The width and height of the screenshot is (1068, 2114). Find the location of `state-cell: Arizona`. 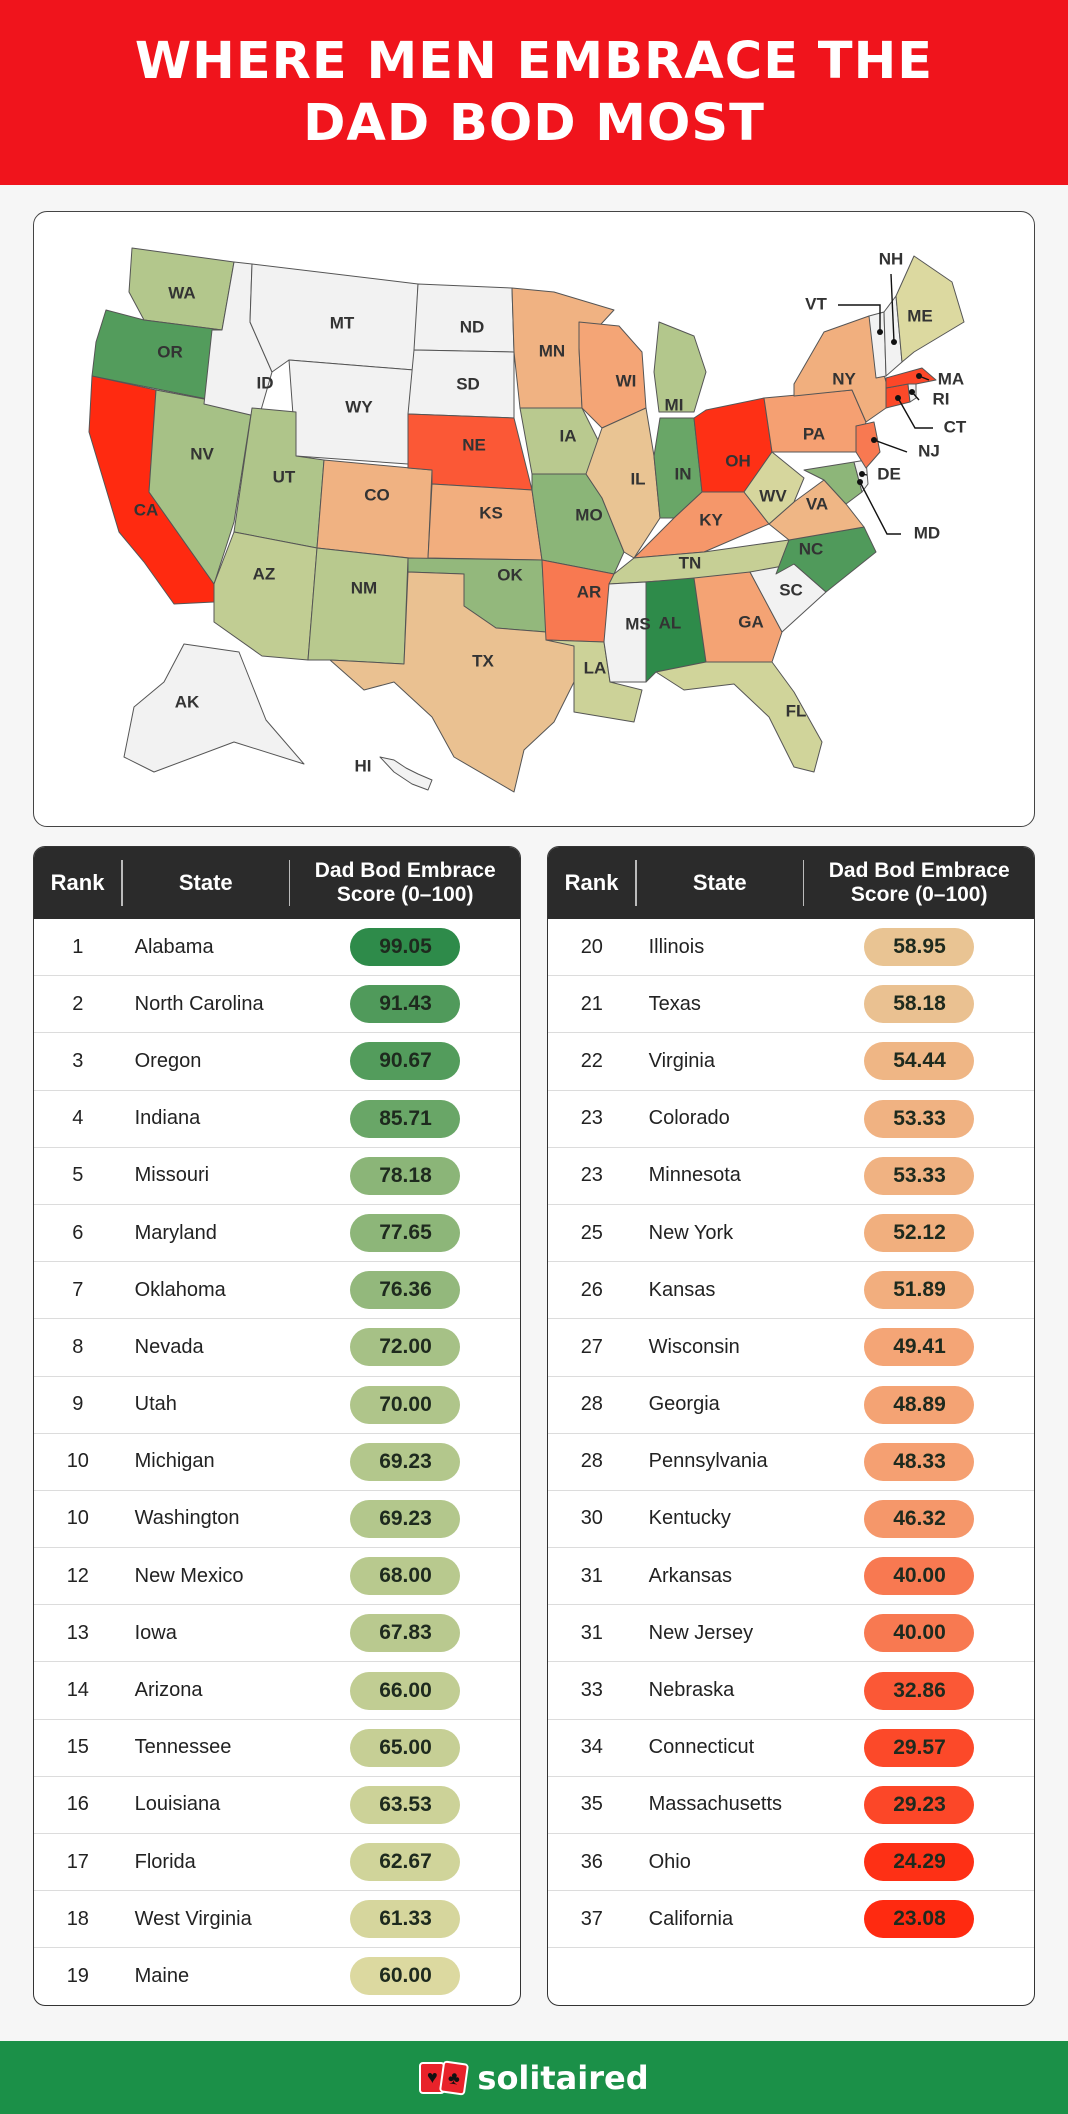

state-cell: Arizona is located at coordinates (168, 1690).